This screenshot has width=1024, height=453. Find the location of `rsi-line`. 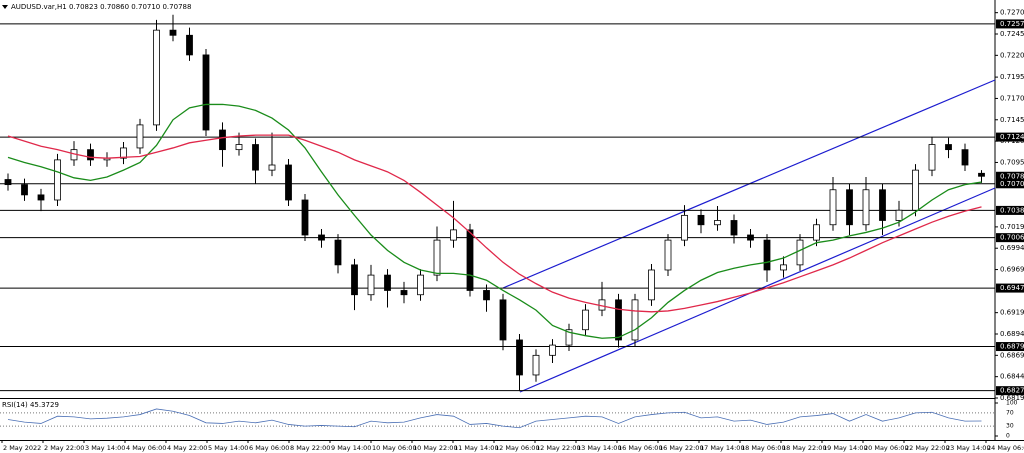

rsi-line is located at coordinates (494, 418).